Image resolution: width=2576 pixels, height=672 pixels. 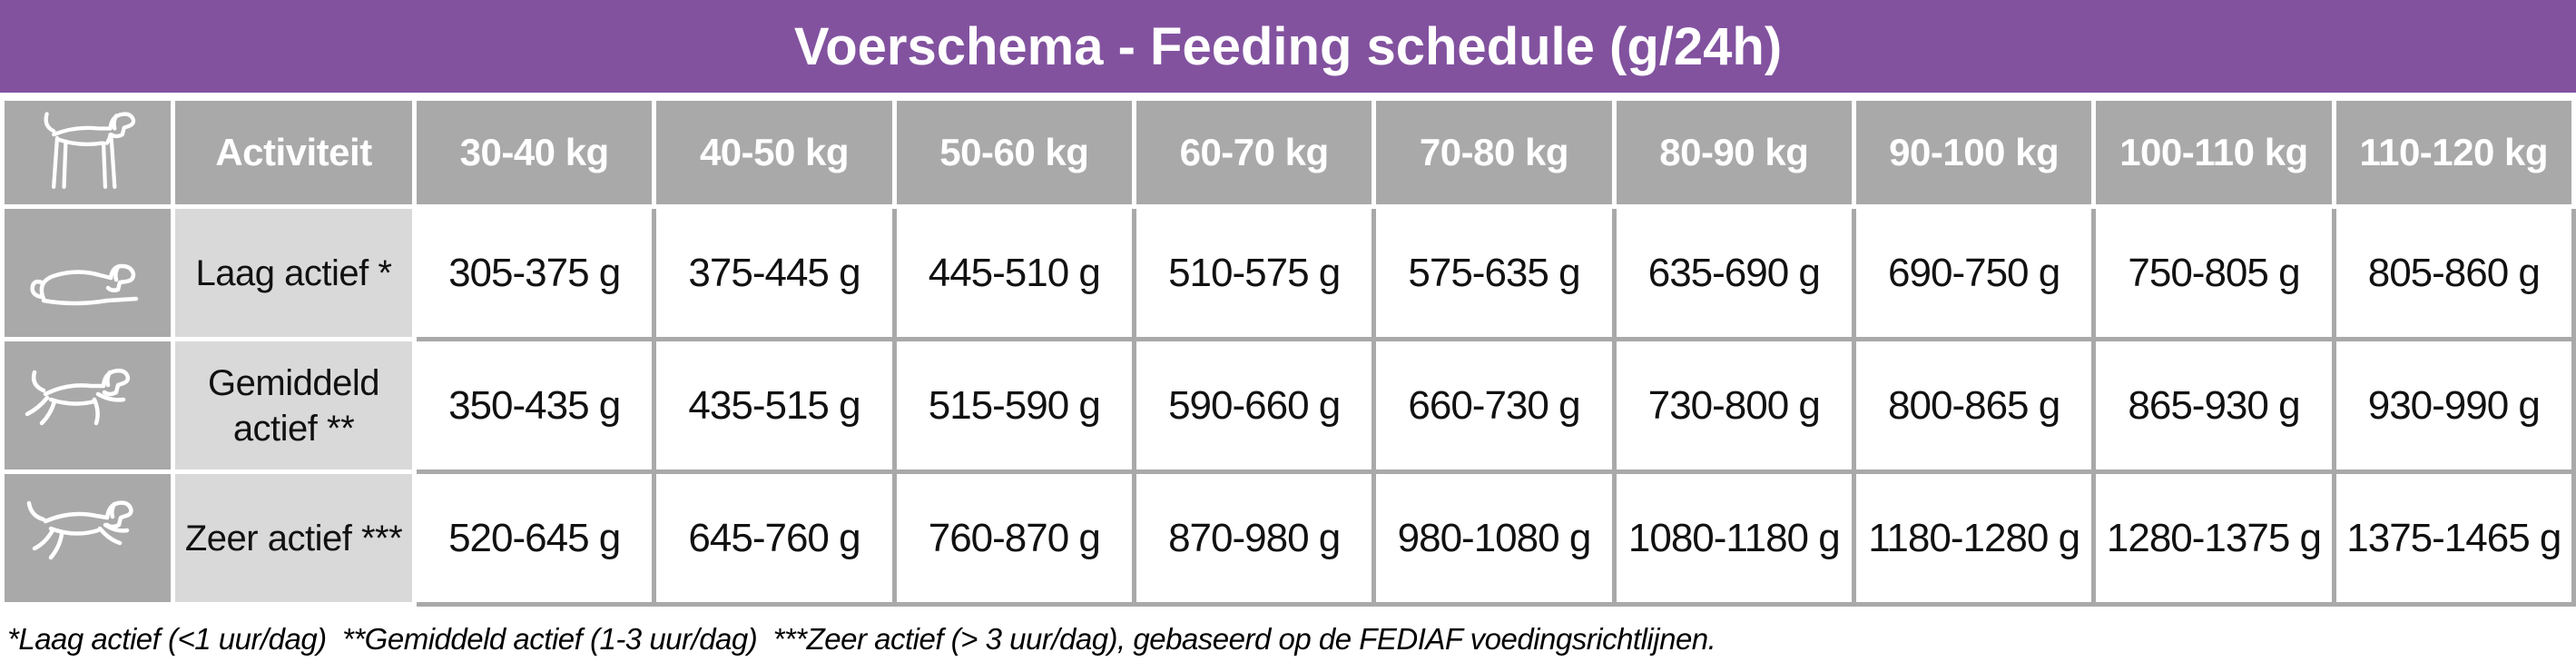 I want to click on page-title: Voerschema - Feeding schedule (g/24h), so click(x=1288, y=46).